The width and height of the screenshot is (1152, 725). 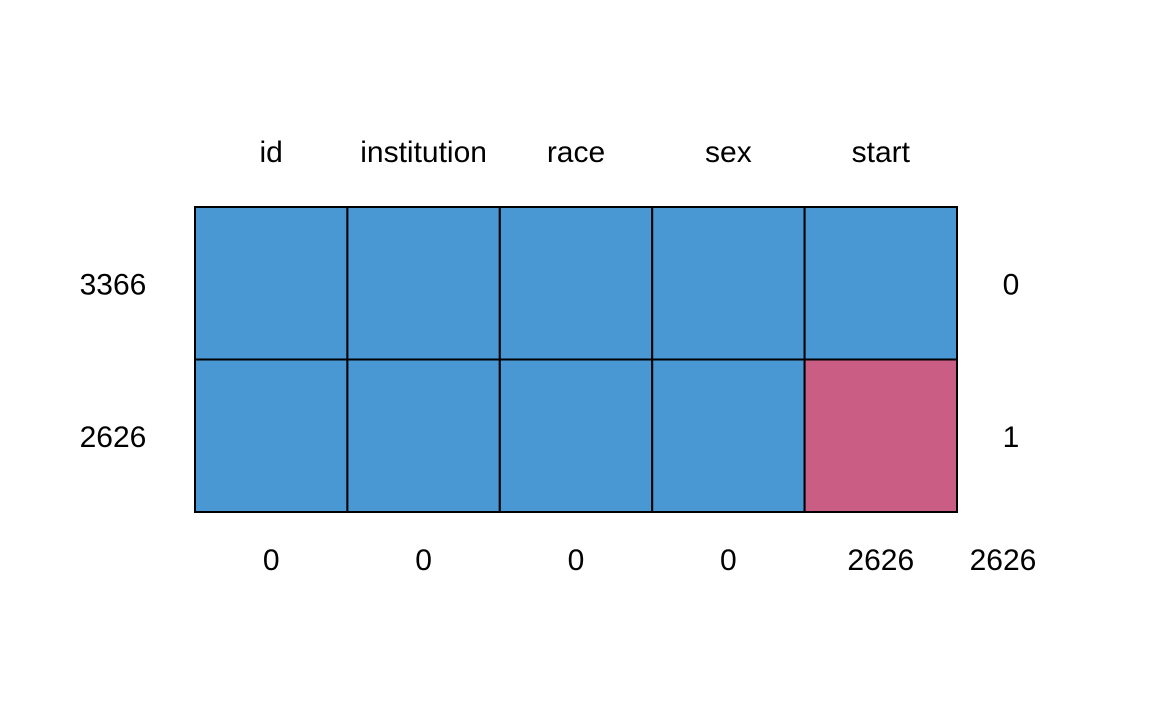 What do you see at coordinates (728, 560) in the screenshot?
I see `column-missing-label-sex: 0` at bounding box center [728, 560].